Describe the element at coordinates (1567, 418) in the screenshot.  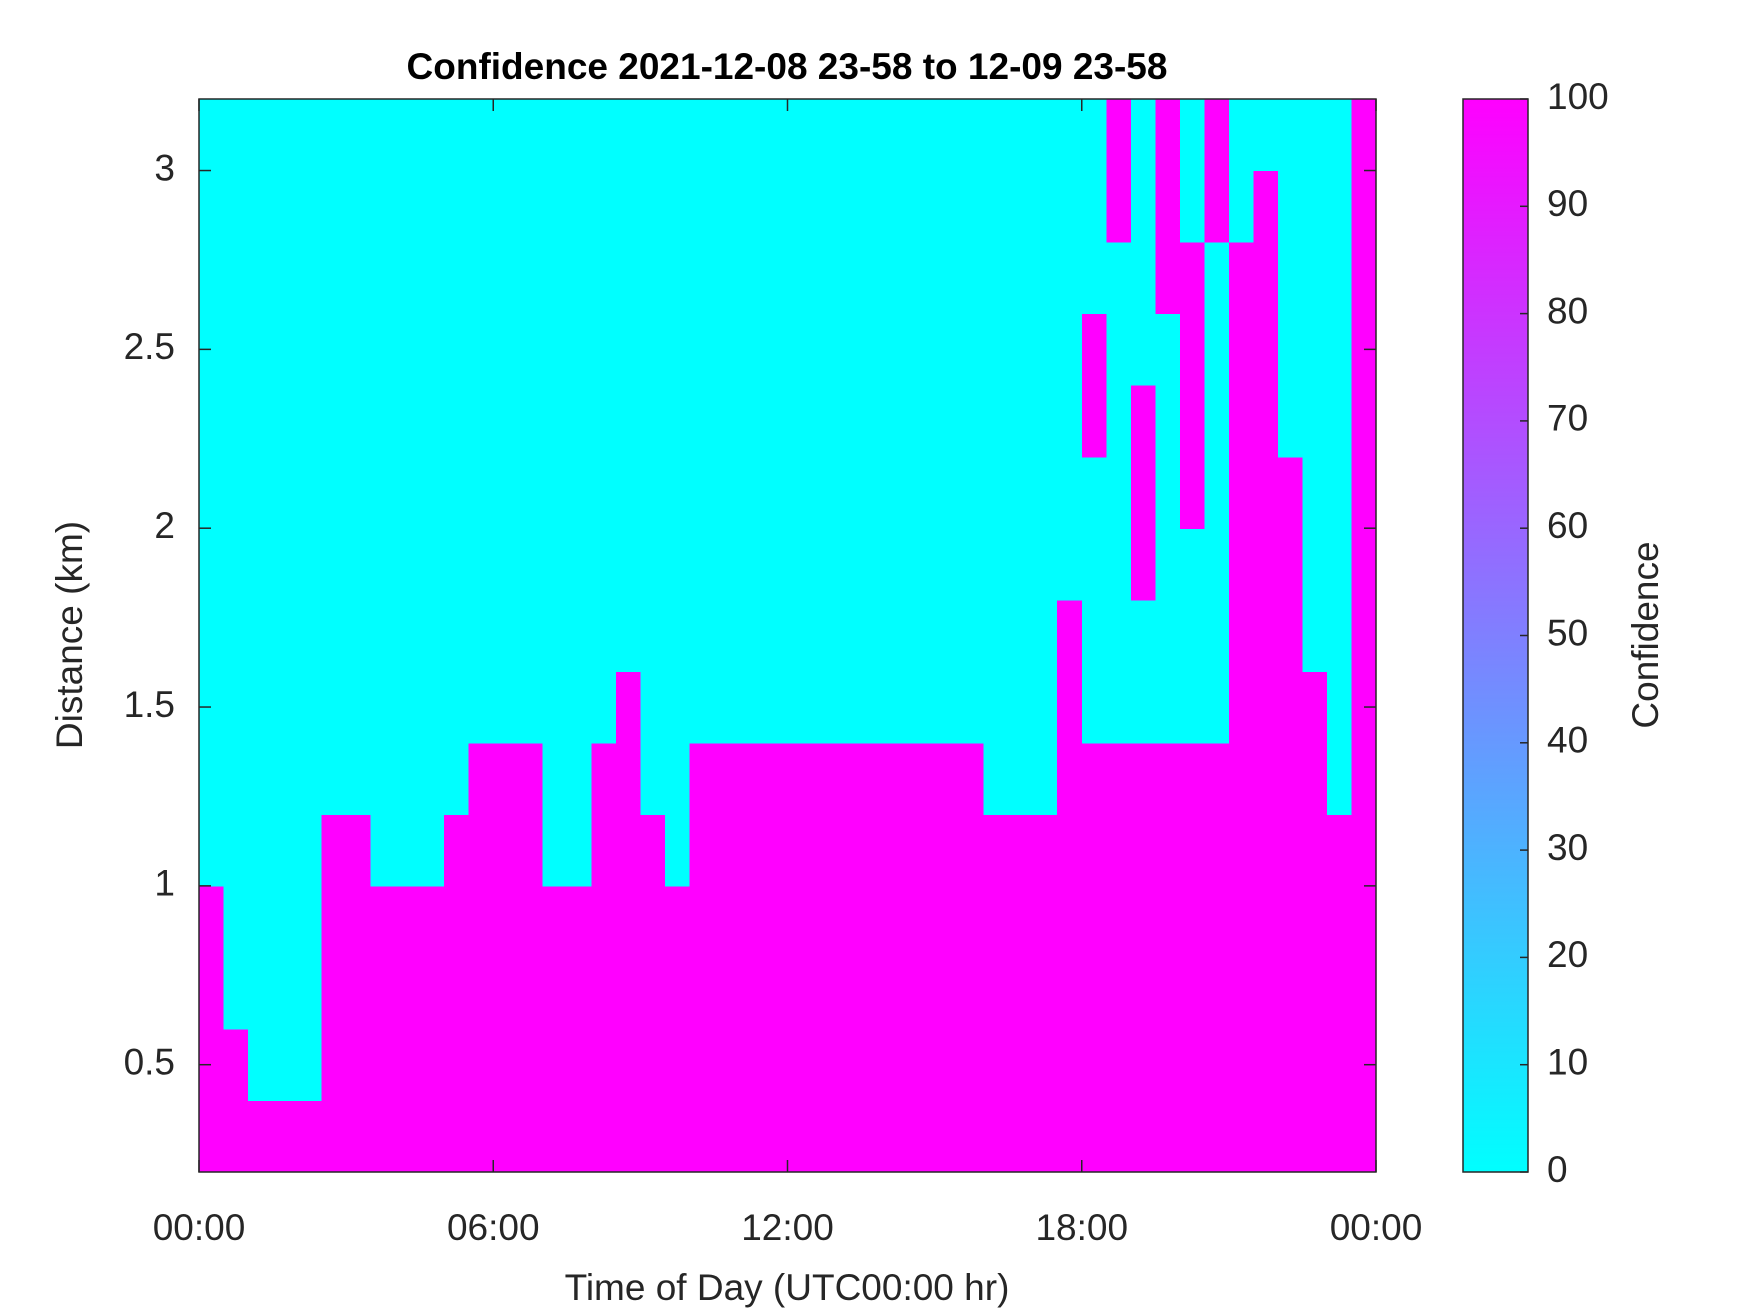
I see `colorbar-tick-label: 70` at that location.